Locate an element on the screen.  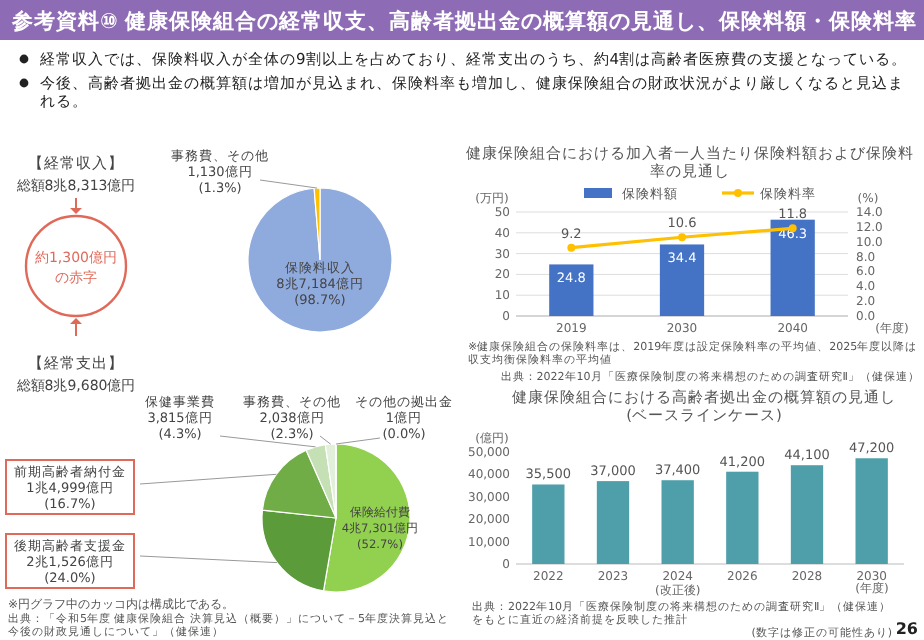
text: 26 is located at coordinates (907, 629).